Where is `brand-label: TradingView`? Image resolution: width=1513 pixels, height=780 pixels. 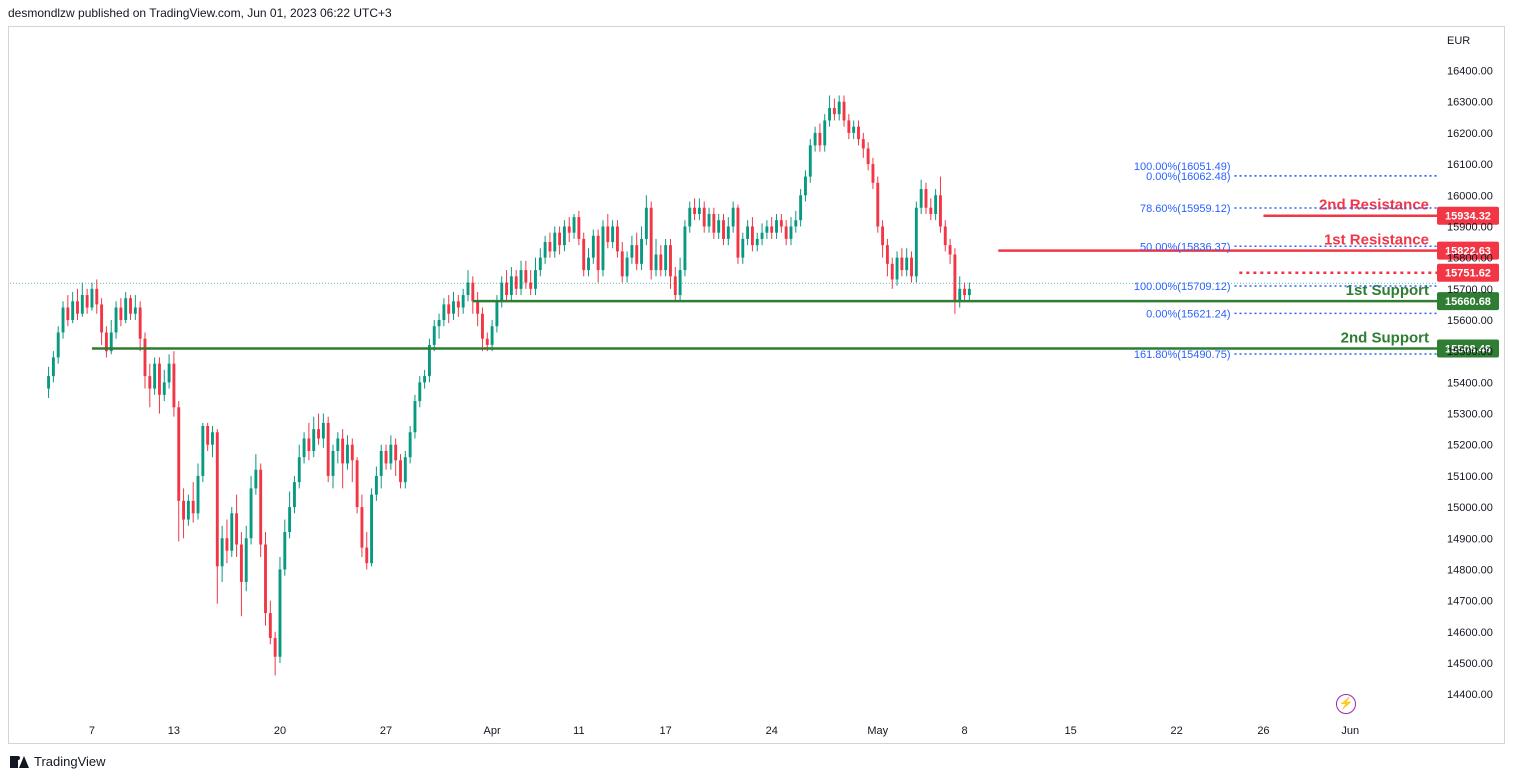 brand-label: TradingView is located at coordinates (70, 761).